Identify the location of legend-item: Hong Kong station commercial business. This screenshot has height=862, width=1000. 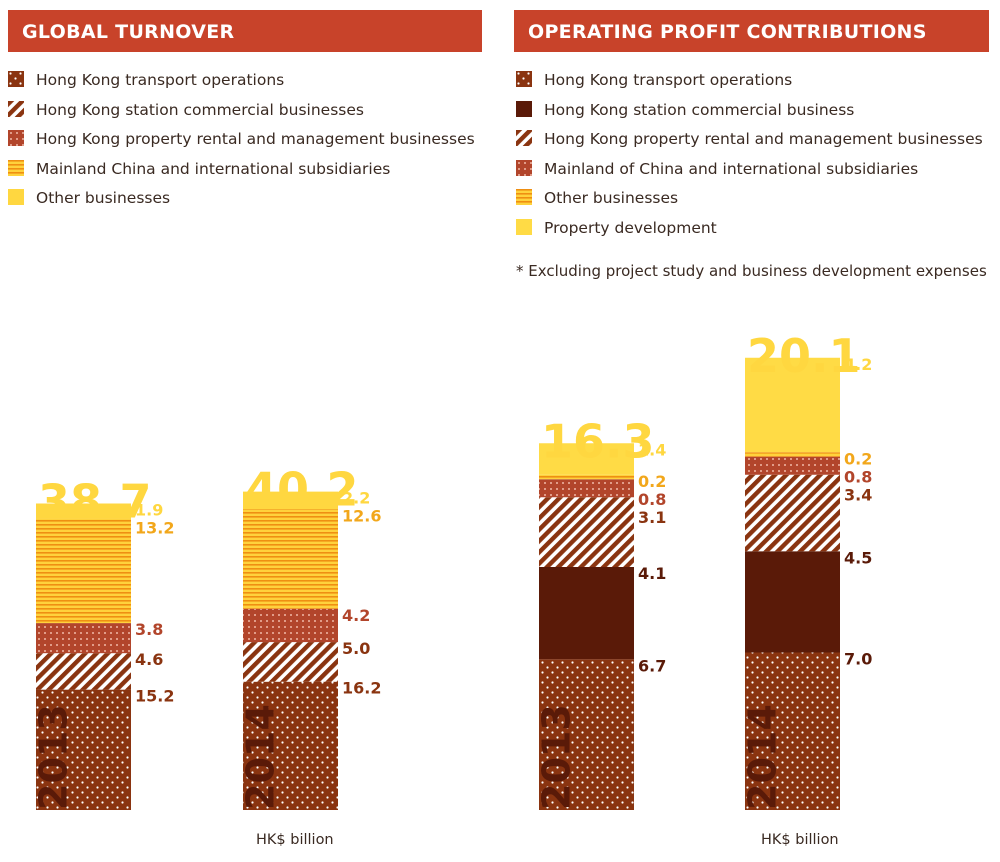
(749, 113).